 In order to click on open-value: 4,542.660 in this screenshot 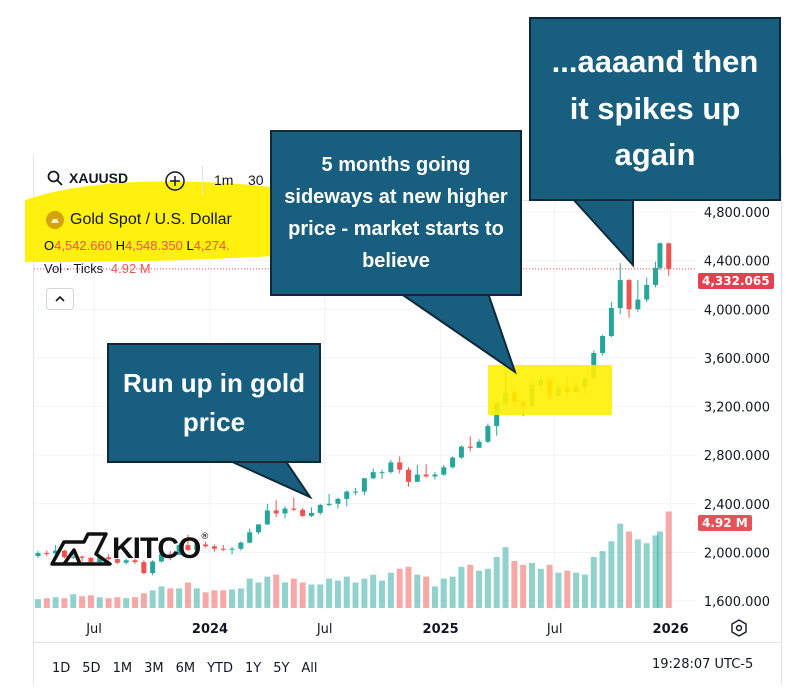, I will do `click(83, 245)`.